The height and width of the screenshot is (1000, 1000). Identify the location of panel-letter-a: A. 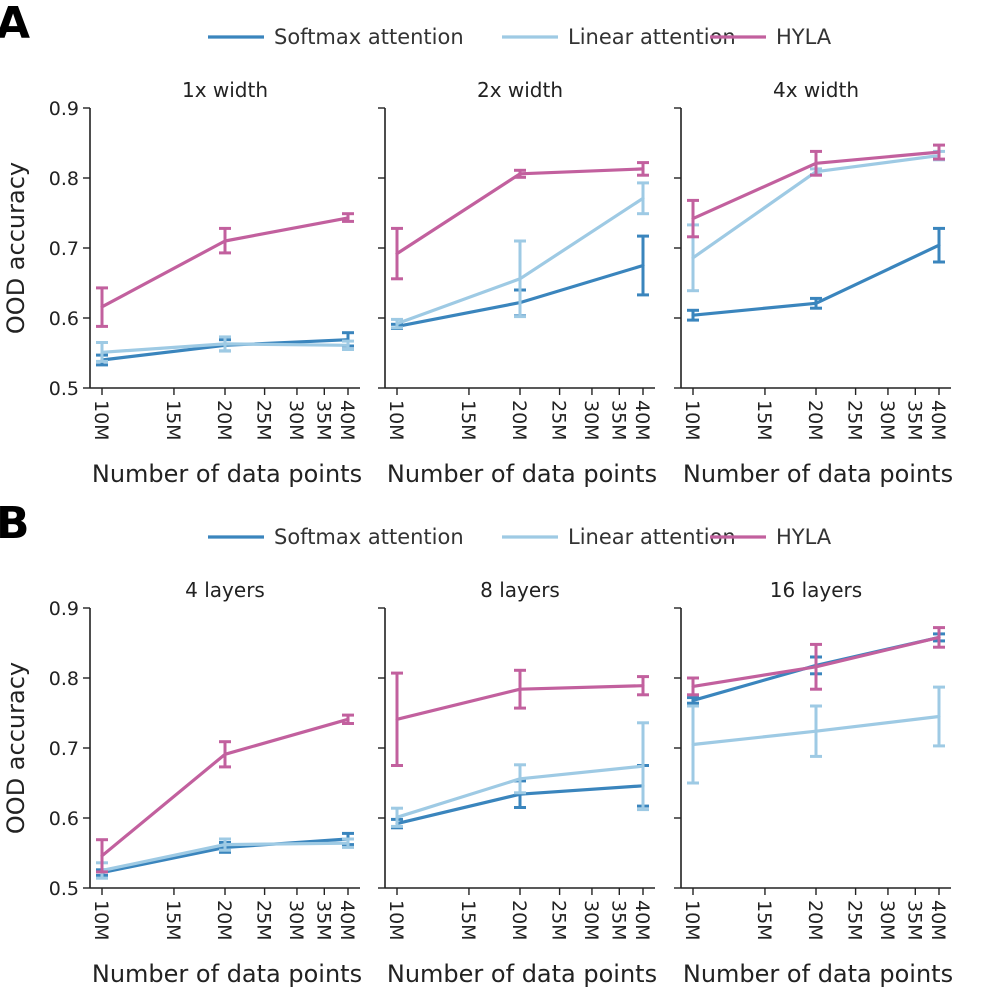
(15, 24).